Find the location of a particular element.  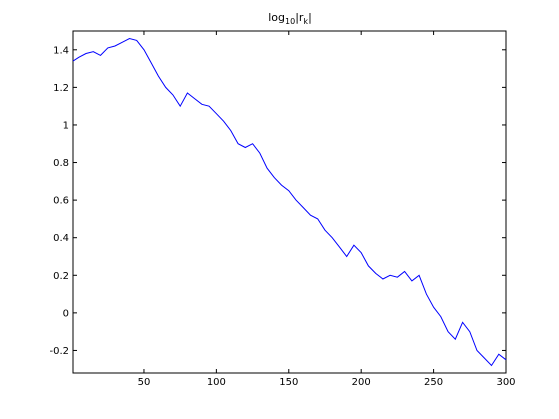

x-tick-label: 50 is located at coordinates (144, 382).